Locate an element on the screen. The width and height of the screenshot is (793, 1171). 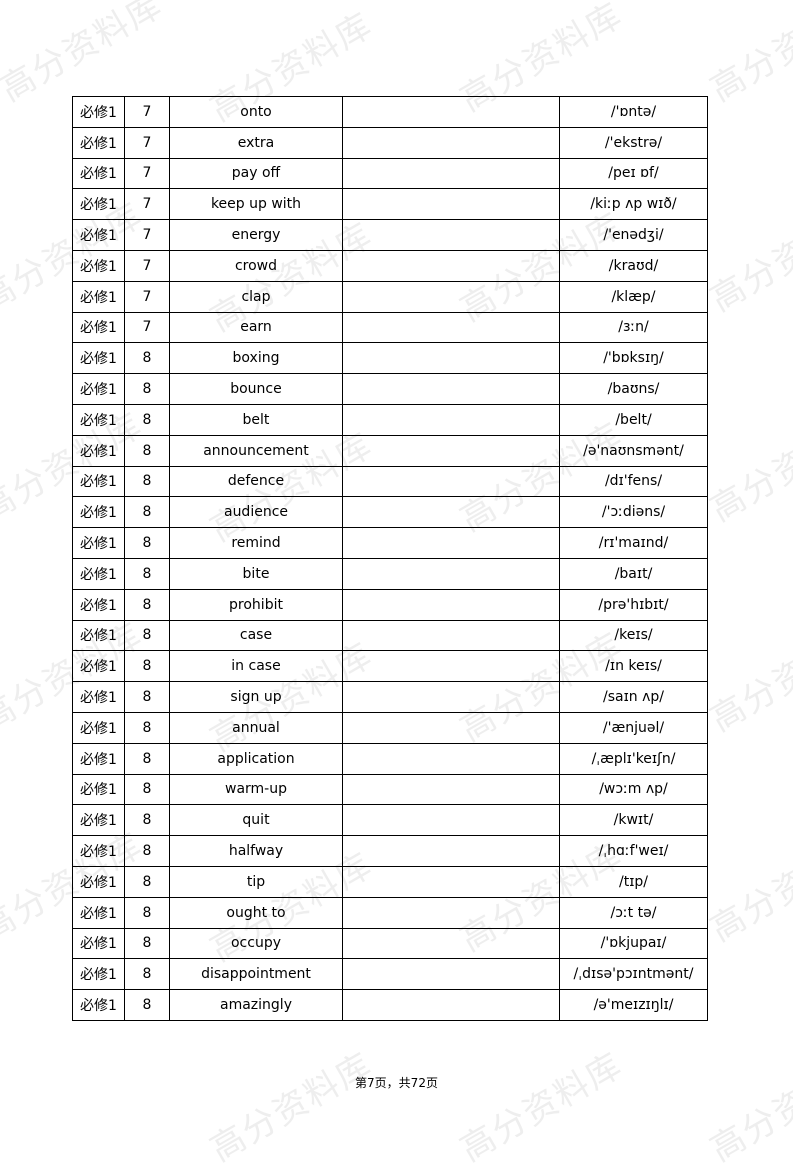
table-row: 必修1 8 in case/ɪn keɪs/ is located at coordinates (390, 666).